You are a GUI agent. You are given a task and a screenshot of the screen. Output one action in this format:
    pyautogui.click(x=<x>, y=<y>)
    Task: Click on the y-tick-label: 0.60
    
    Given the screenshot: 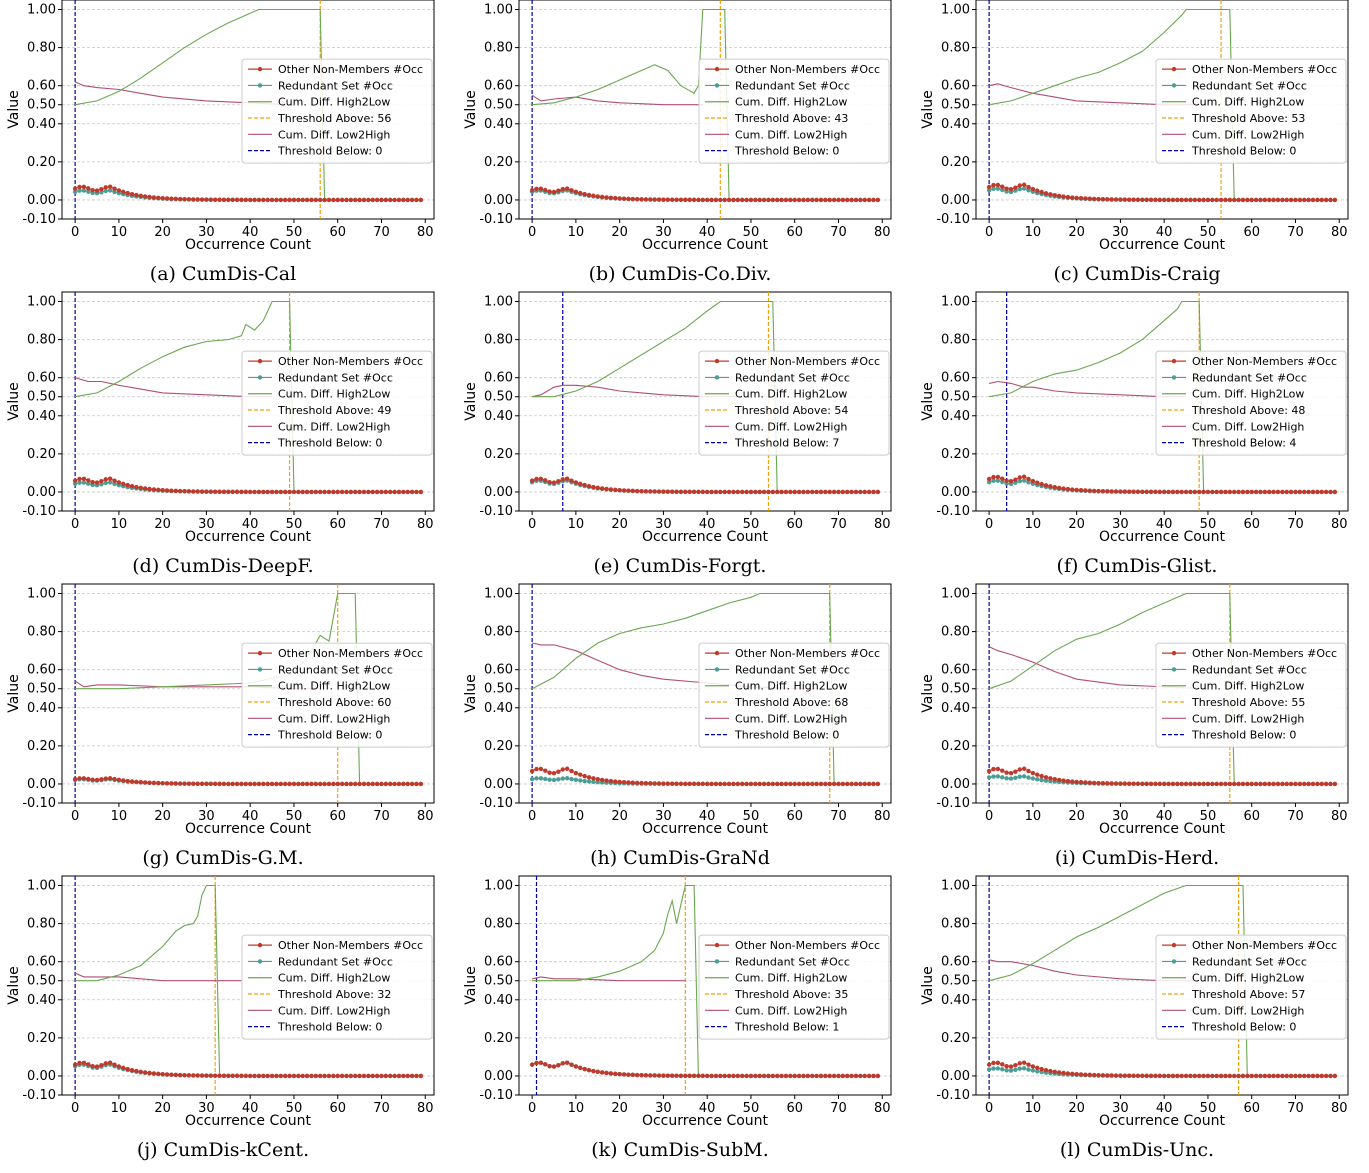 What is the action you would take?
    pyautogui.click(x=498, y=378)
    